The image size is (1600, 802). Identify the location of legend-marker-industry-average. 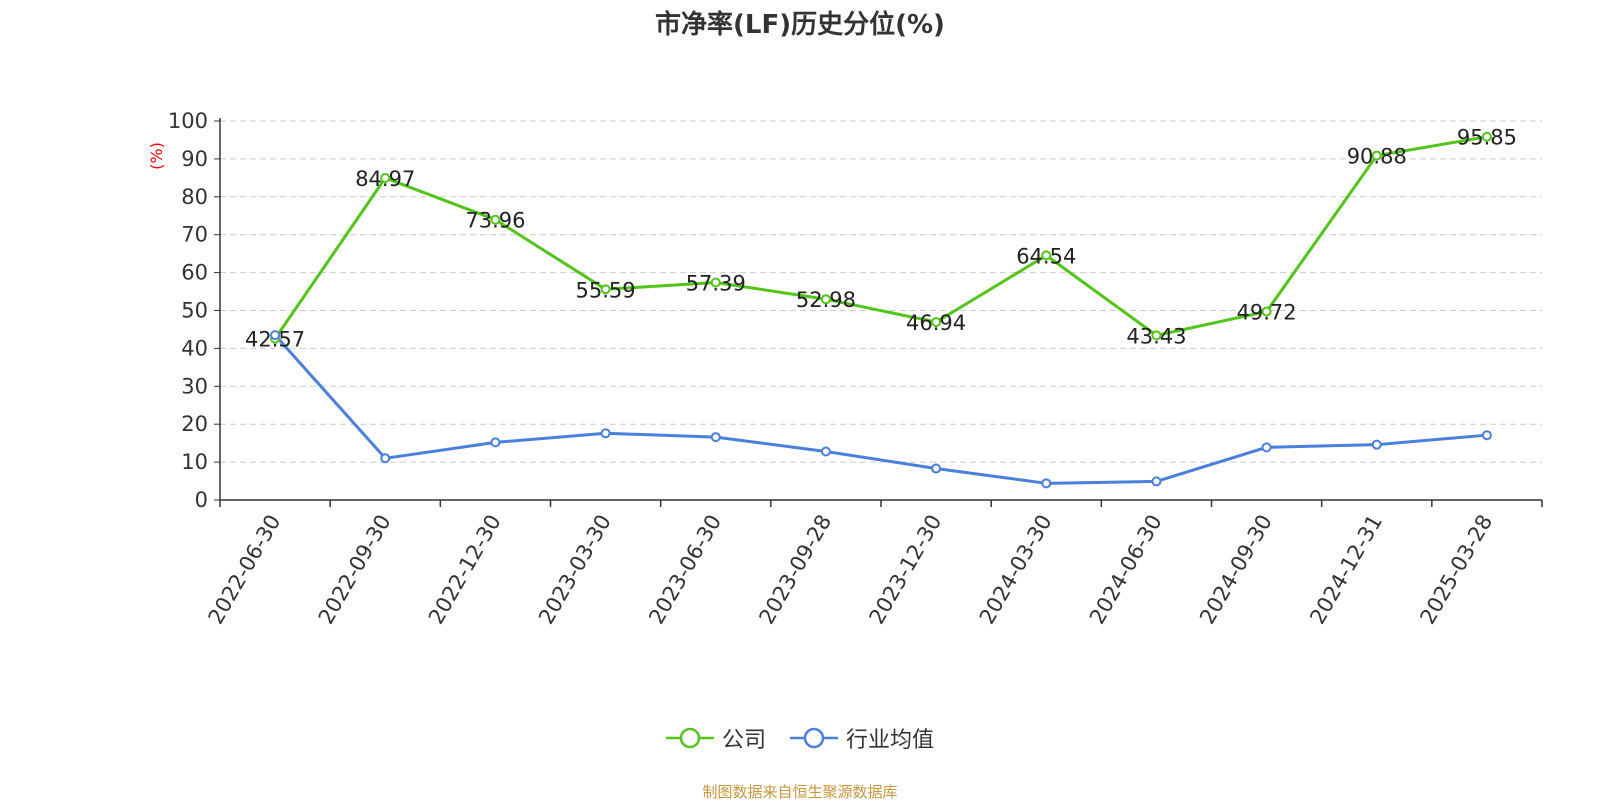
(814, 738).